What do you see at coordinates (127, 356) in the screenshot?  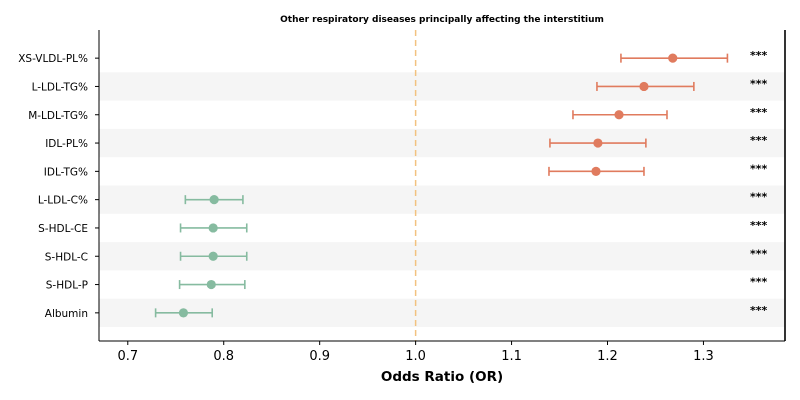 I see `x-tick-label: 0.7` at bounding box center [127, 356].